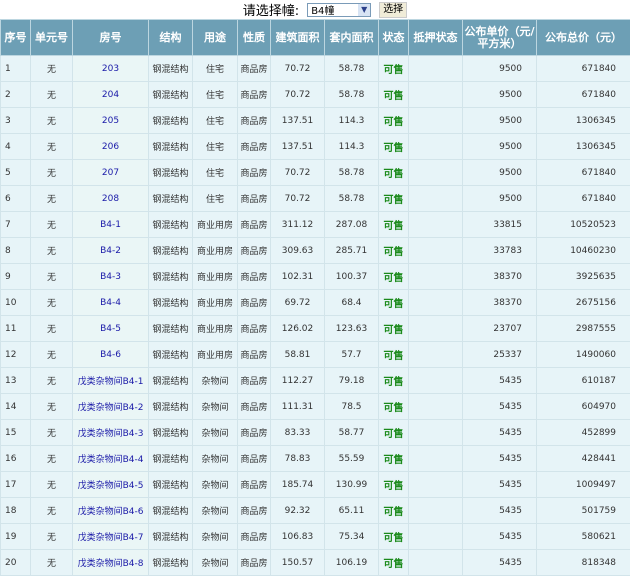 The width and height of the screenshot is (630, 576). What do you see at coordinates (111, 95) in the screenshot?
I see `room-link: 204` at bounding box center [111, 95].